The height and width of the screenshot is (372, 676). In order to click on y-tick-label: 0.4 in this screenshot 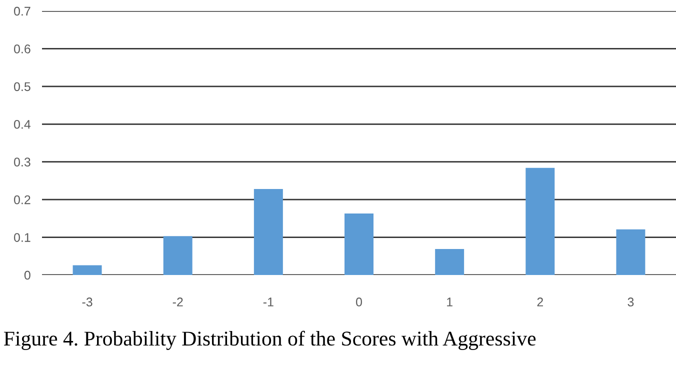, I will do `click(22, 124)`.